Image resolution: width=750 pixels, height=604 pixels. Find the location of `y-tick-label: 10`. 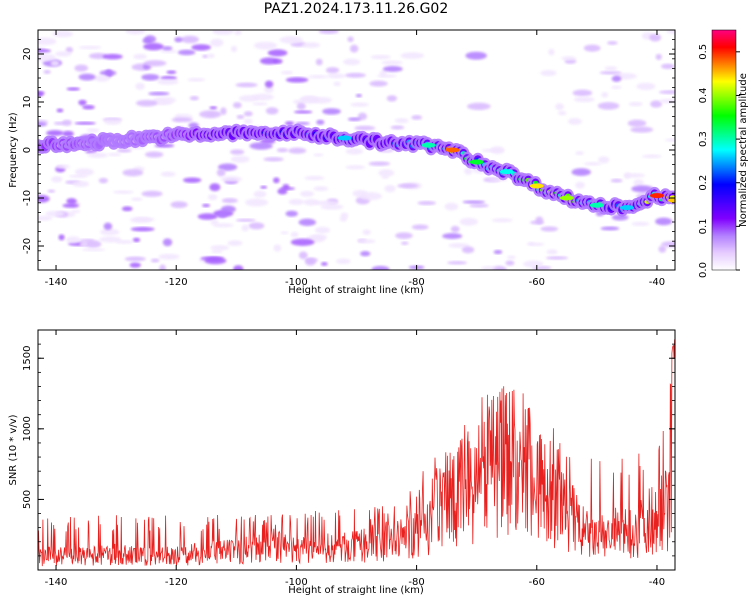

y-tick-label: 10 is located at coordinates (27, 102).